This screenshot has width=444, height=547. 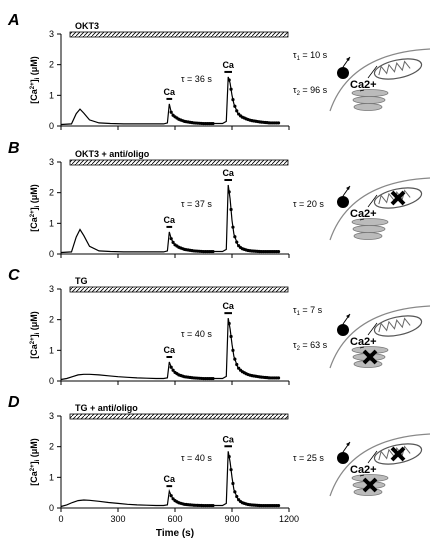 I want to click on panel-letter: A, so click(x=13, y=20).